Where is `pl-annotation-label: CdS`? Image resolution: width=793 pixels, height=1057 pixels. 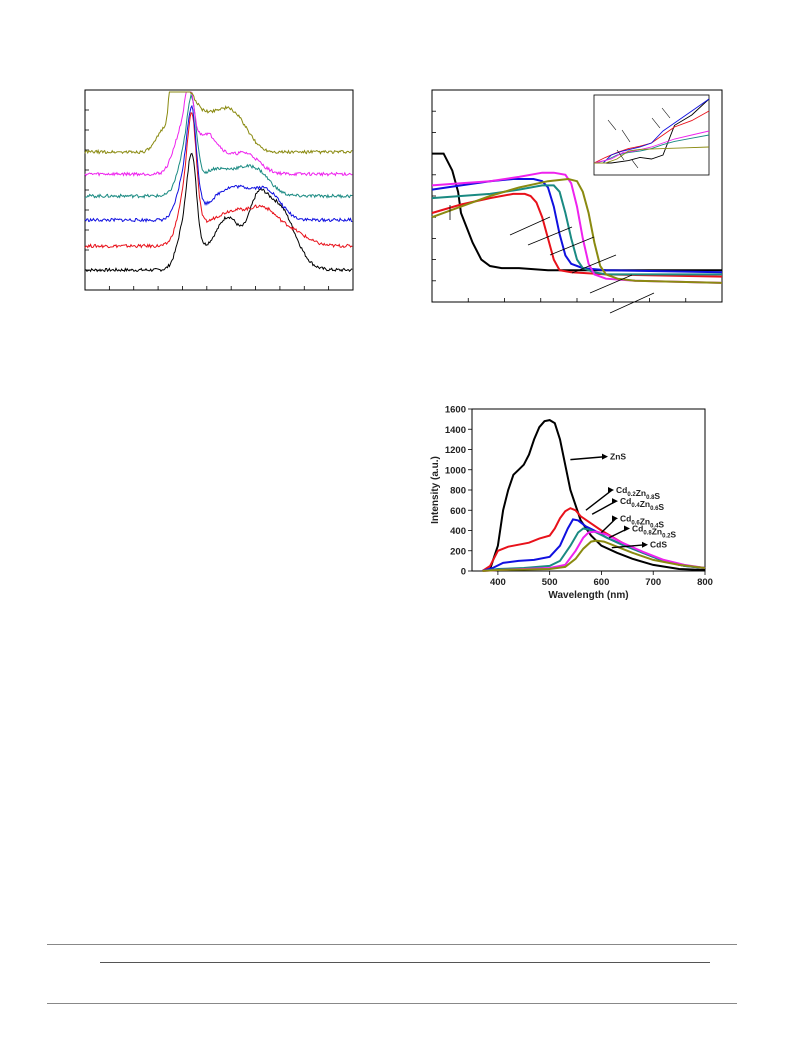 pl-annotation-label: CdS is located at coordinates (658, 545).